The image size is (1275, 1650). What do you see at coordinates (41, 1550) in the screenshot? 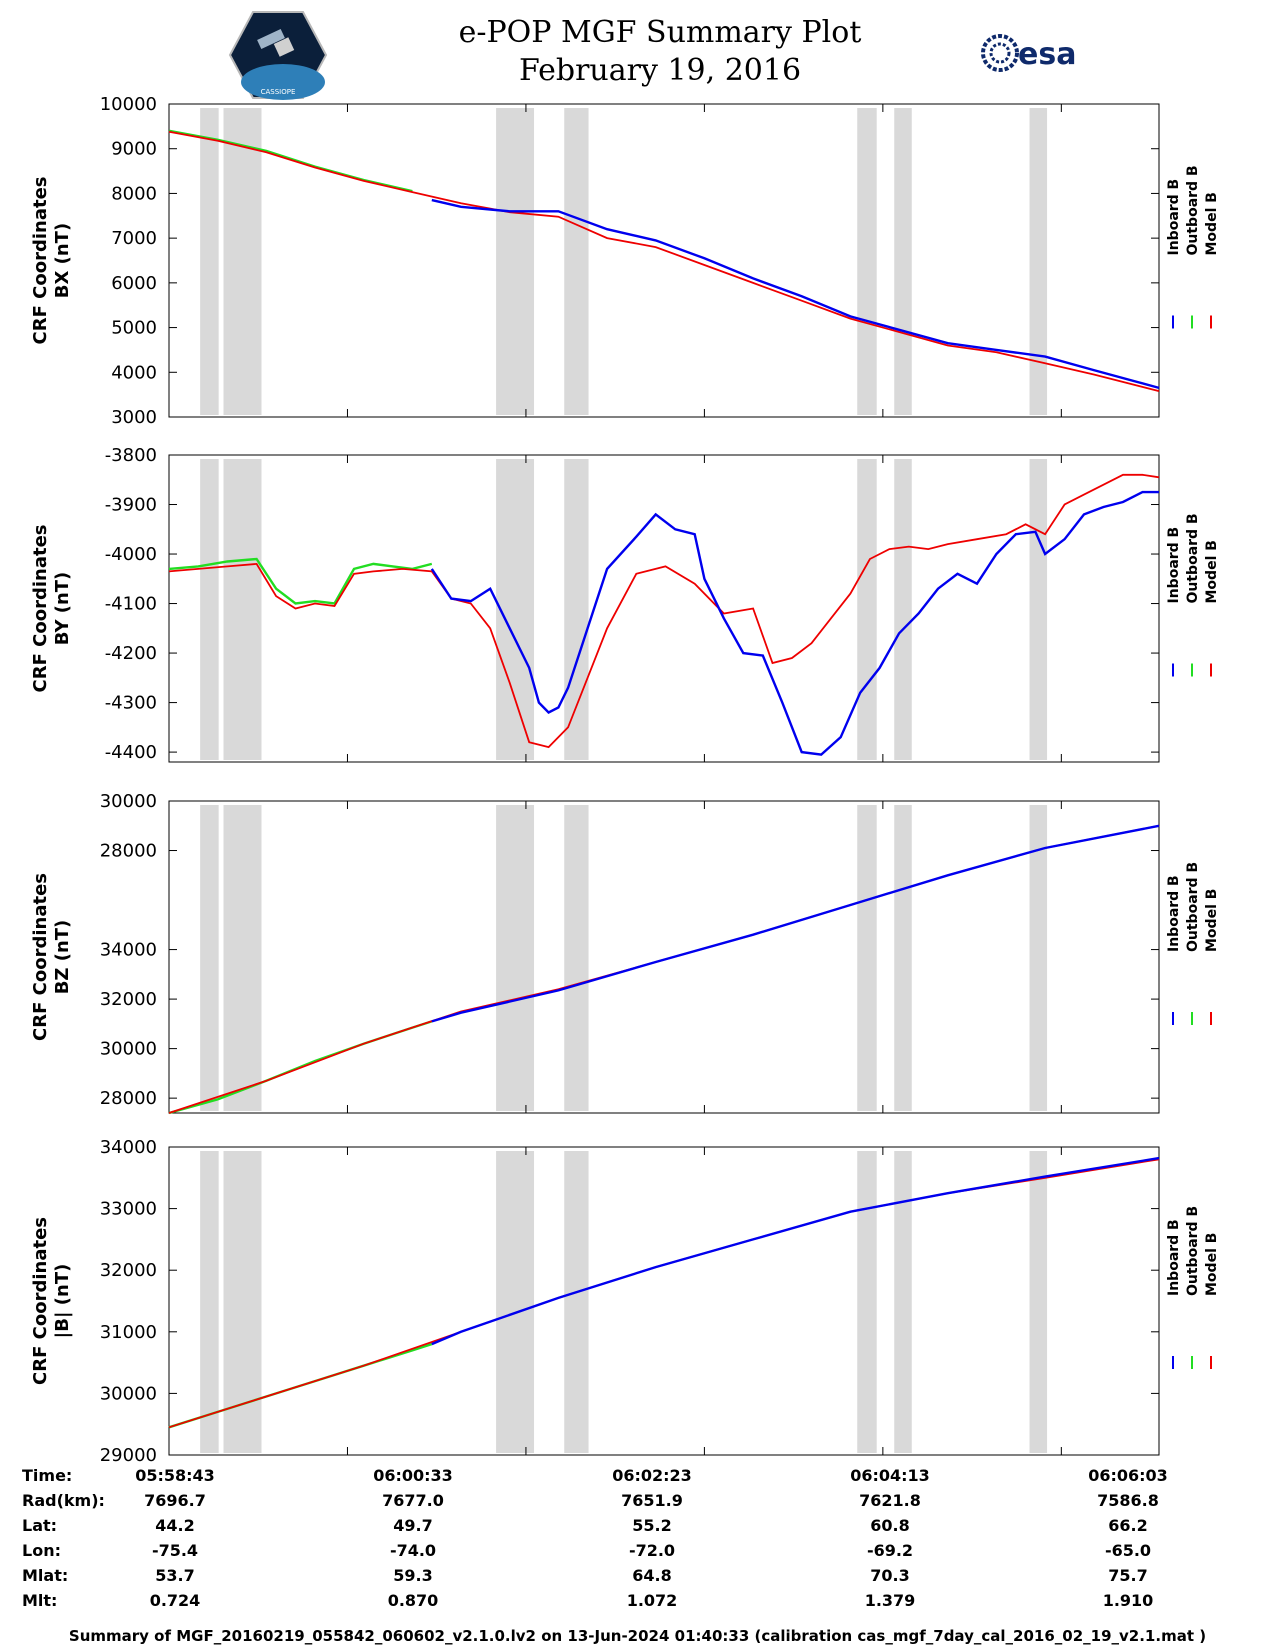
I see `info-row-label: Lon:` at bounding box center [41, 1550].